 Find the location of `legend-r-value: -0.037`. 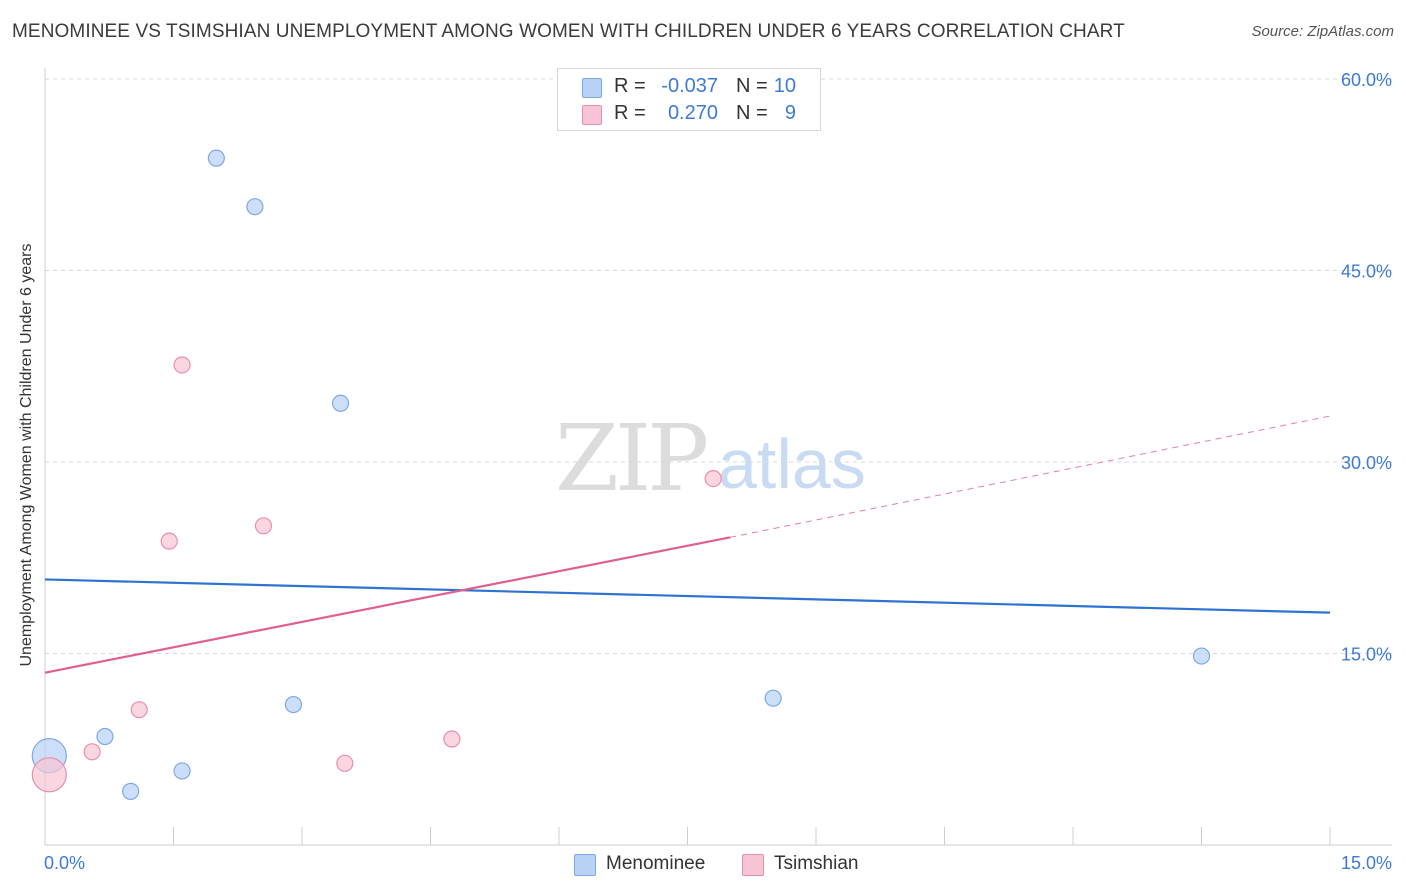

legend-r-value: -0.037 is located at coordinates (689, 86).